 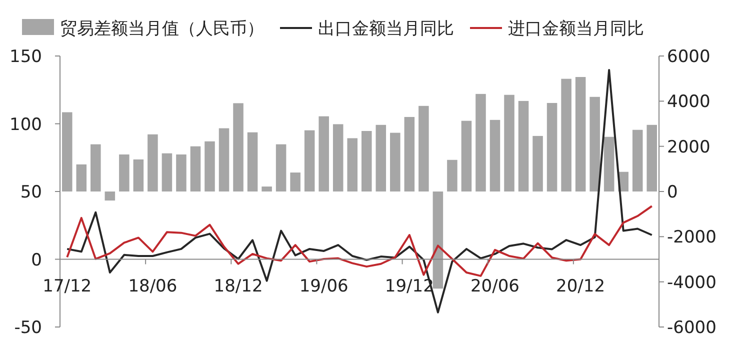 I want to click on legend-label: 出口金额当月同比, so click(x=386, y=29).